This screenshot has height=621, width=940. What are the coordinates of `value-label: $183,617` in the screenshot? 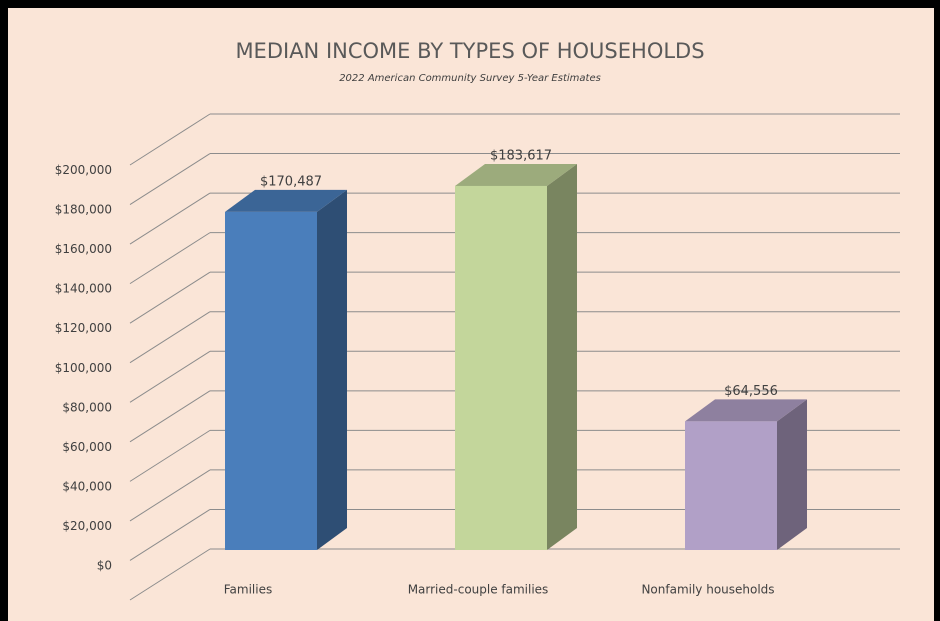 It's located at (521, 155).